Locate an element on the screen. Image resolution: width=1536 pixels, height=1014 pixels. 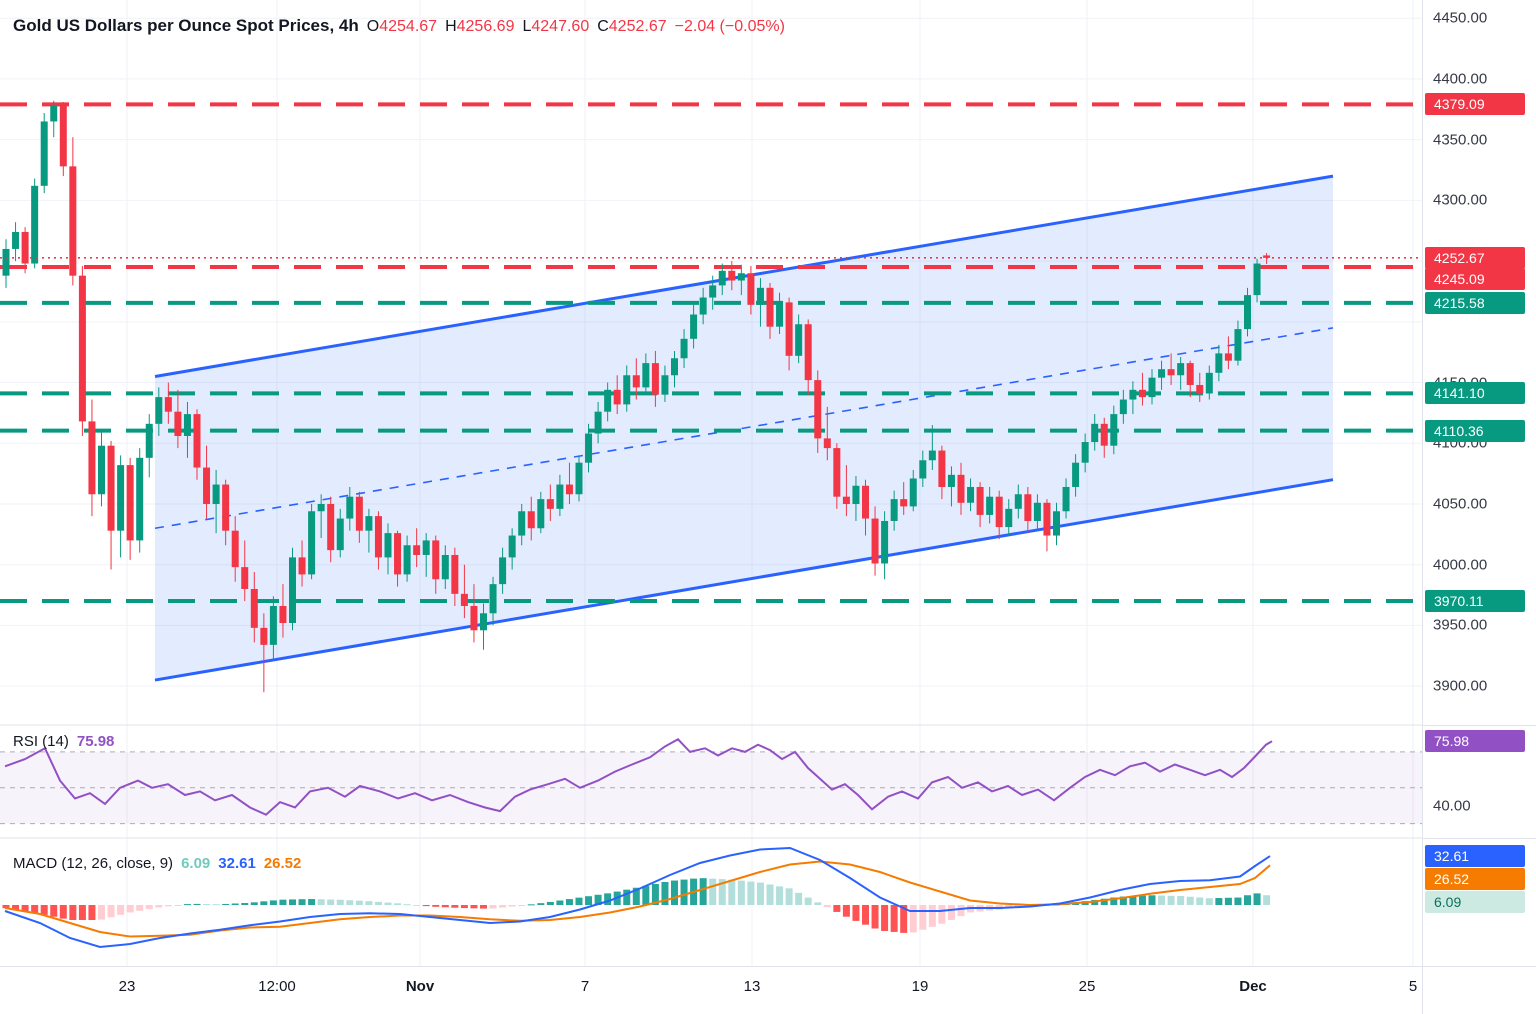
macd-name: MACD (12, 26, close, 9) is located at coordinates (93, 863).